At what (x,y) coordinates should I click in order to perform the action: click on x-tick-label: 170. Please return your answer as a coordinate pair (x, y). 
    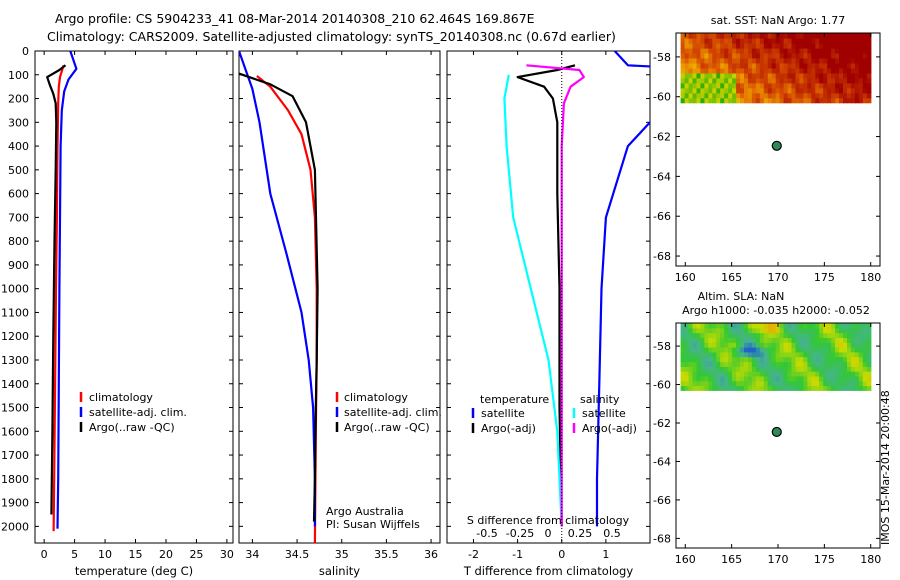
    Looking at the image, I should click on (778, 559).